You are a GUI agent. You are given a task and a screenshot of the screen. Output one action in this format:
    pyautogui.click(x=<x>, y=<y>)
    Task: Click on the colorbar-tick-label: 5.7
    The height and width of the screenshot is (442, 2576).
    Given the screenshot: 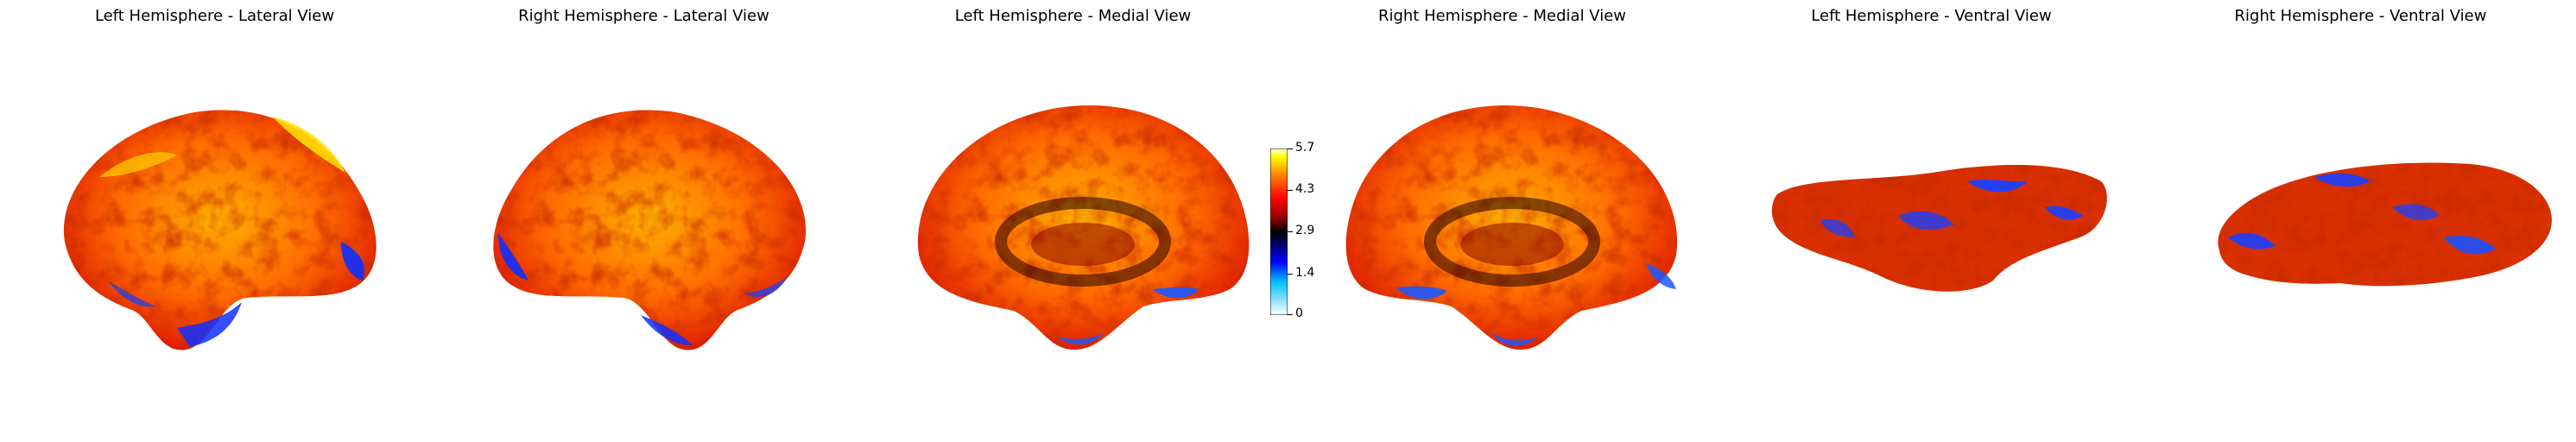 What is the action you would take?
    pyautogui.click(x=1305, y=148)
    